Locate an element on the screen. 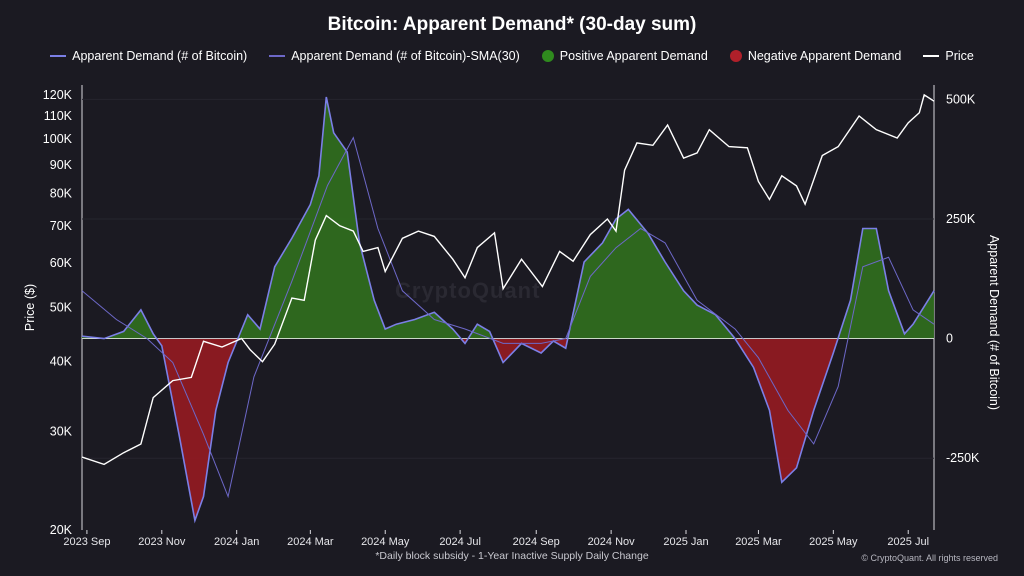 The width and height of the screenshot is (1024, 576). x-tick-label: 2024 Mar is located at coordinates (310, 542).